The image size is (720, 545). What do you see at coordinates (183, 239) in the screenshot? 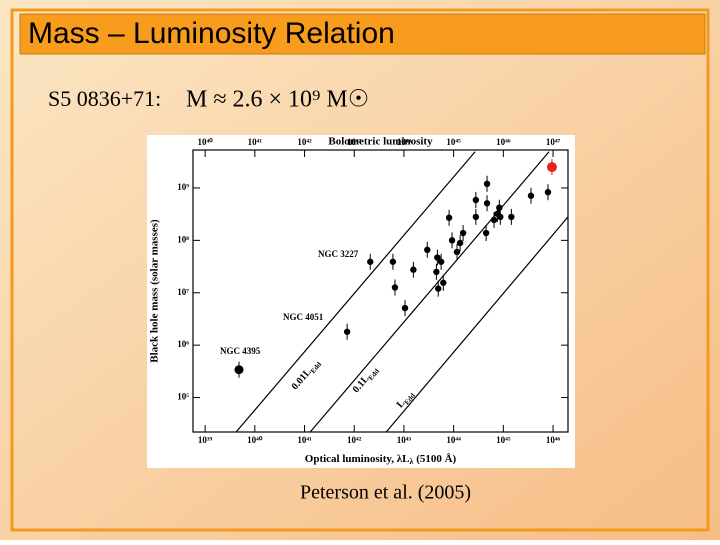
I see `y-tick-label: 10⁸` at bounding box center [183, 239].